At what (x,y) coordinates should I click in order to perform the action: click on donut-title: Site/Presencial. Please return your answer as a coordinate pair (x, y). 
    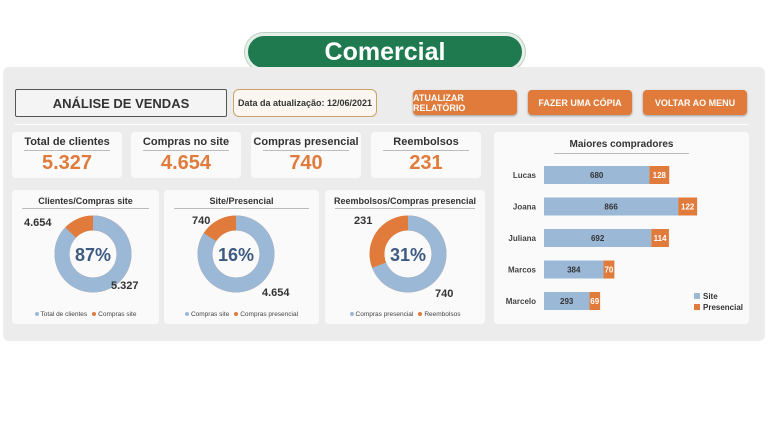
    Looking at the image, I should click on (241, 201).